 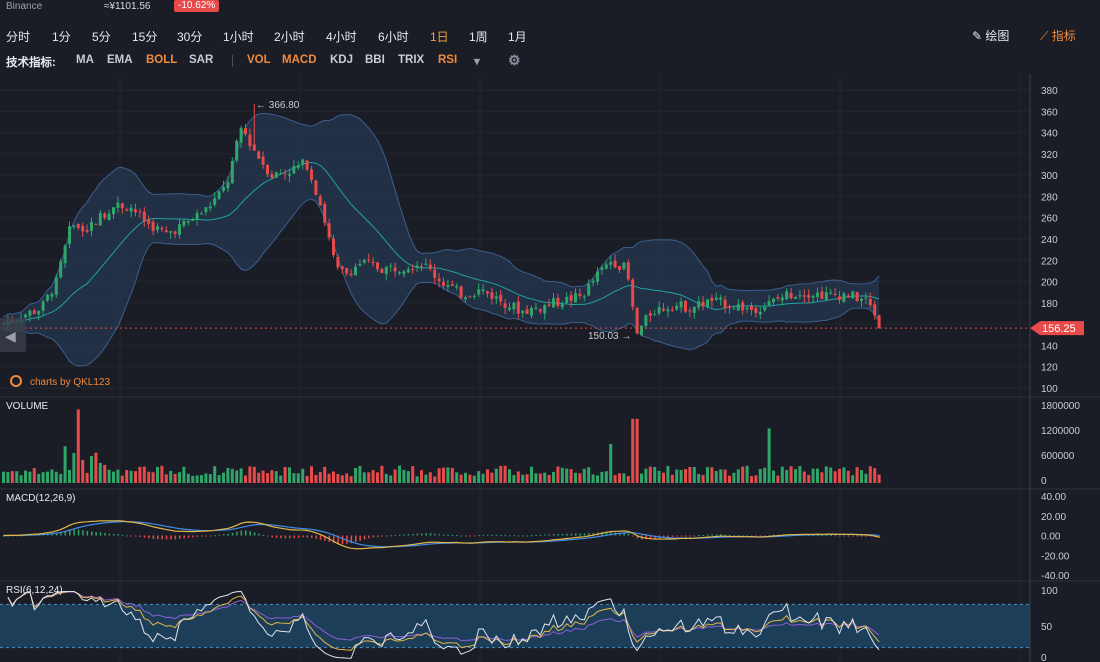 I want to click on more-dropdown-icon: ▾, so click(x=477, y=62).